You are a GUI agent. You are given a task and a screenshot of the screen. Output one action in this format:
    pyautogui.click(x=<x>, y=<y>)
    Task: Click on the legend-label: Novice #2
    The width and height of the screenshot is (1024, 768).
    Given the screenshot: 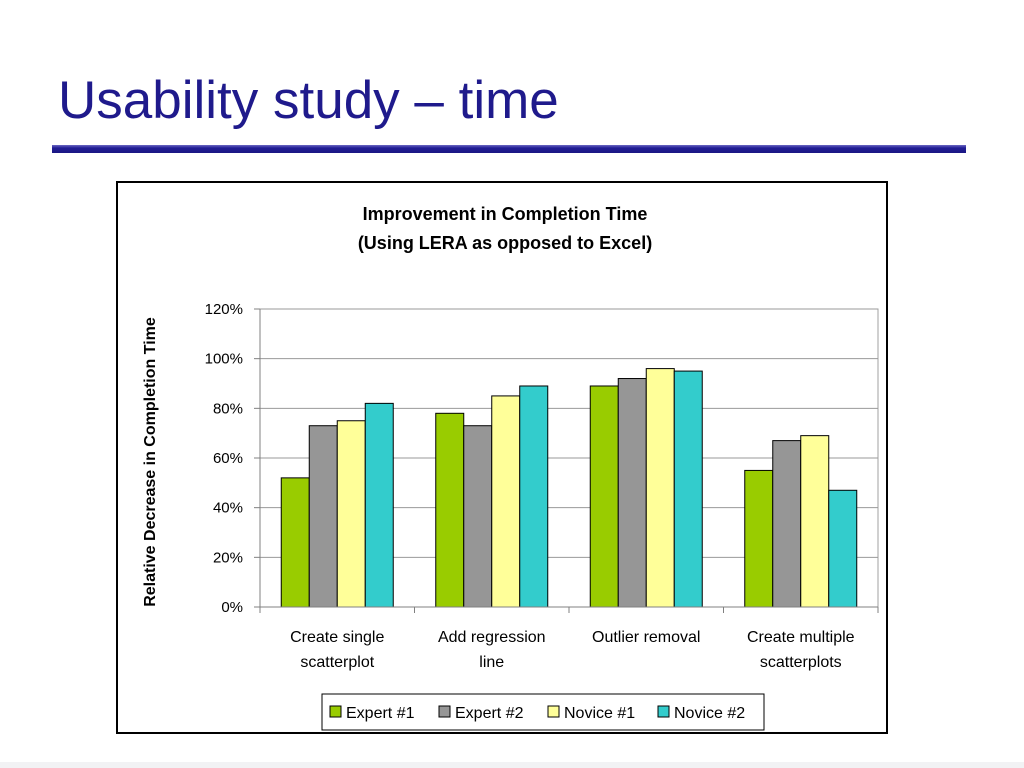 What is the action you would take?
    pyautogui.click(x=709, y=713)
    